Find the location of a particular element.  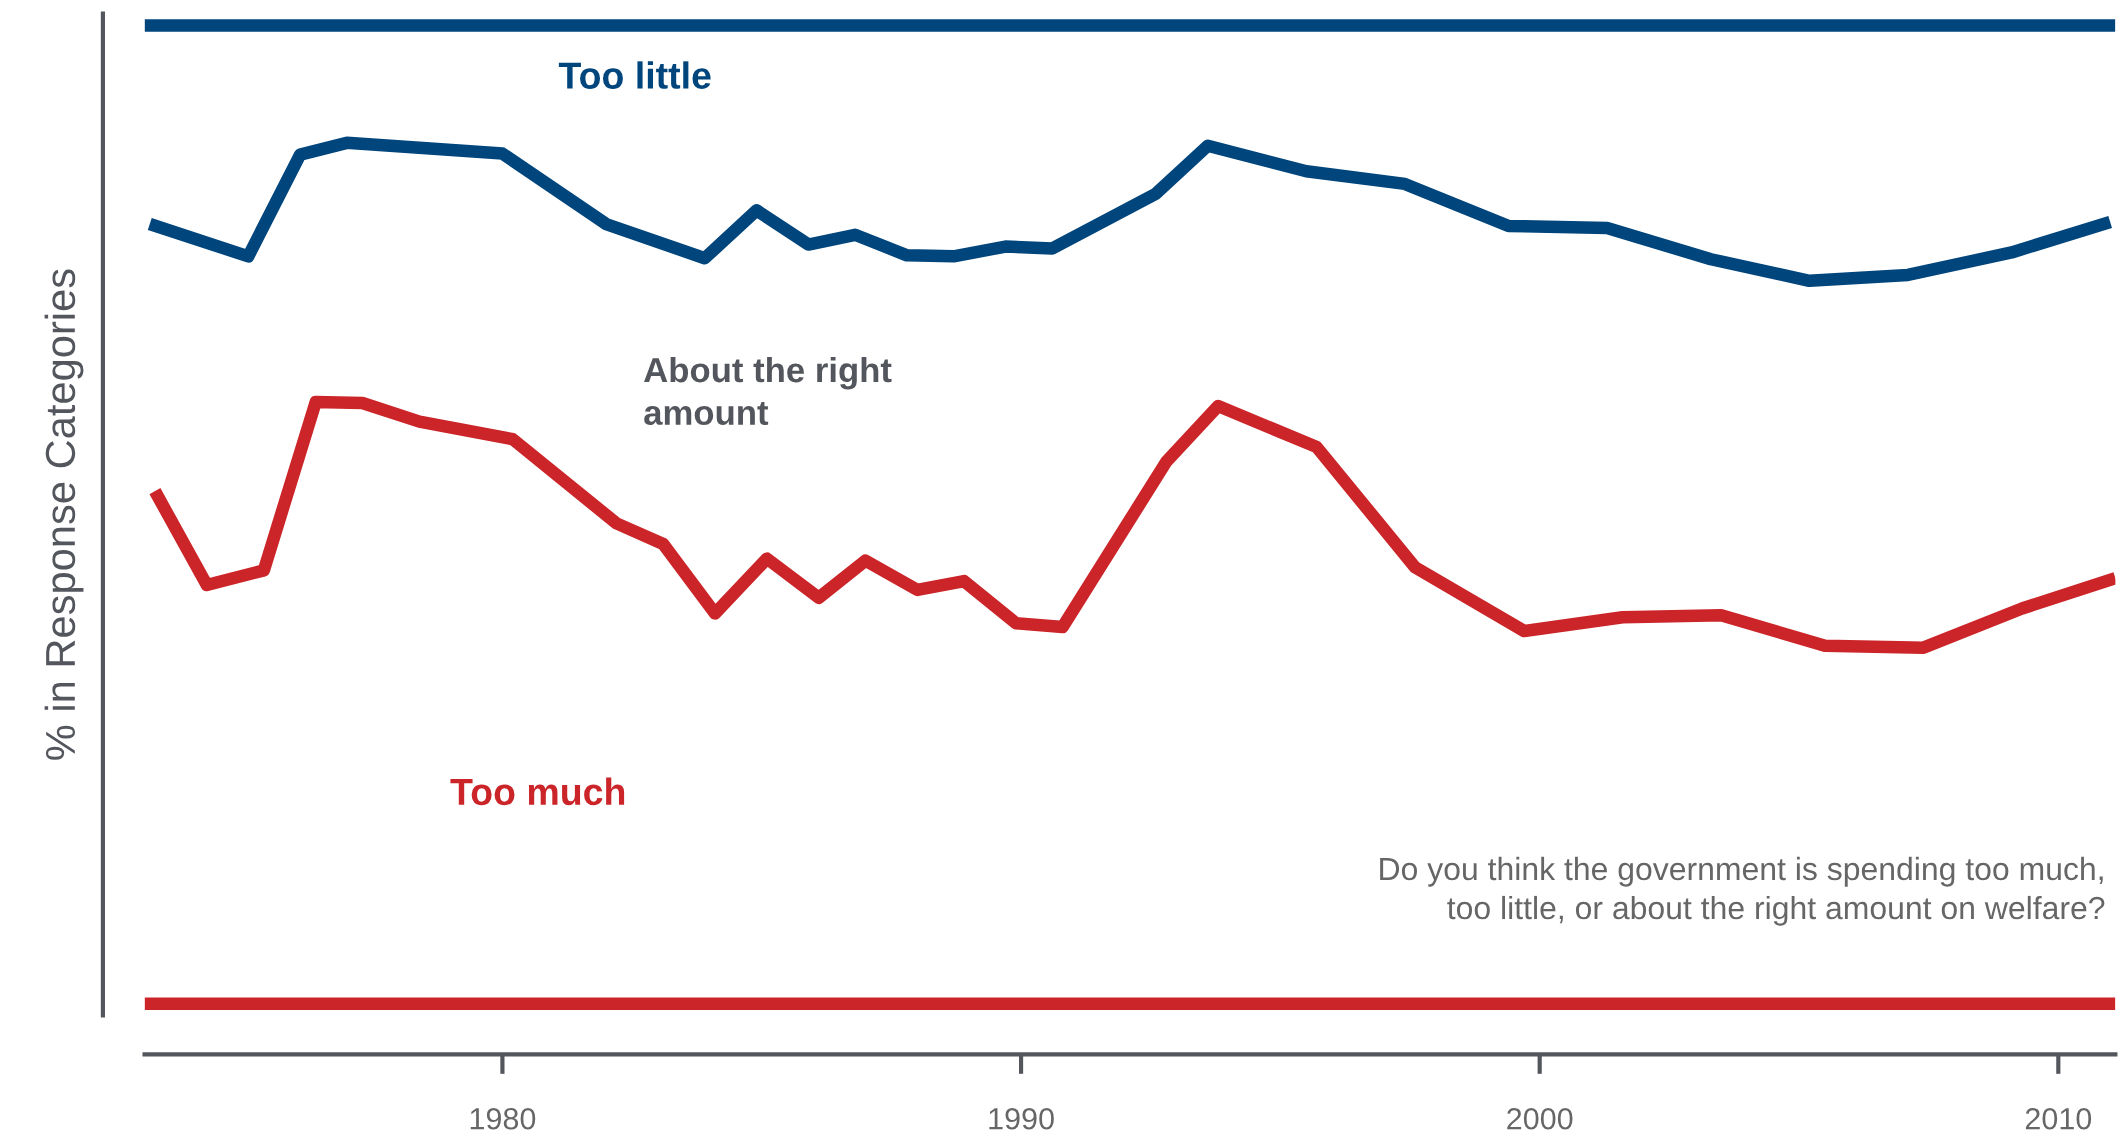

annotation: Too little is located at coordinates (634, 75).